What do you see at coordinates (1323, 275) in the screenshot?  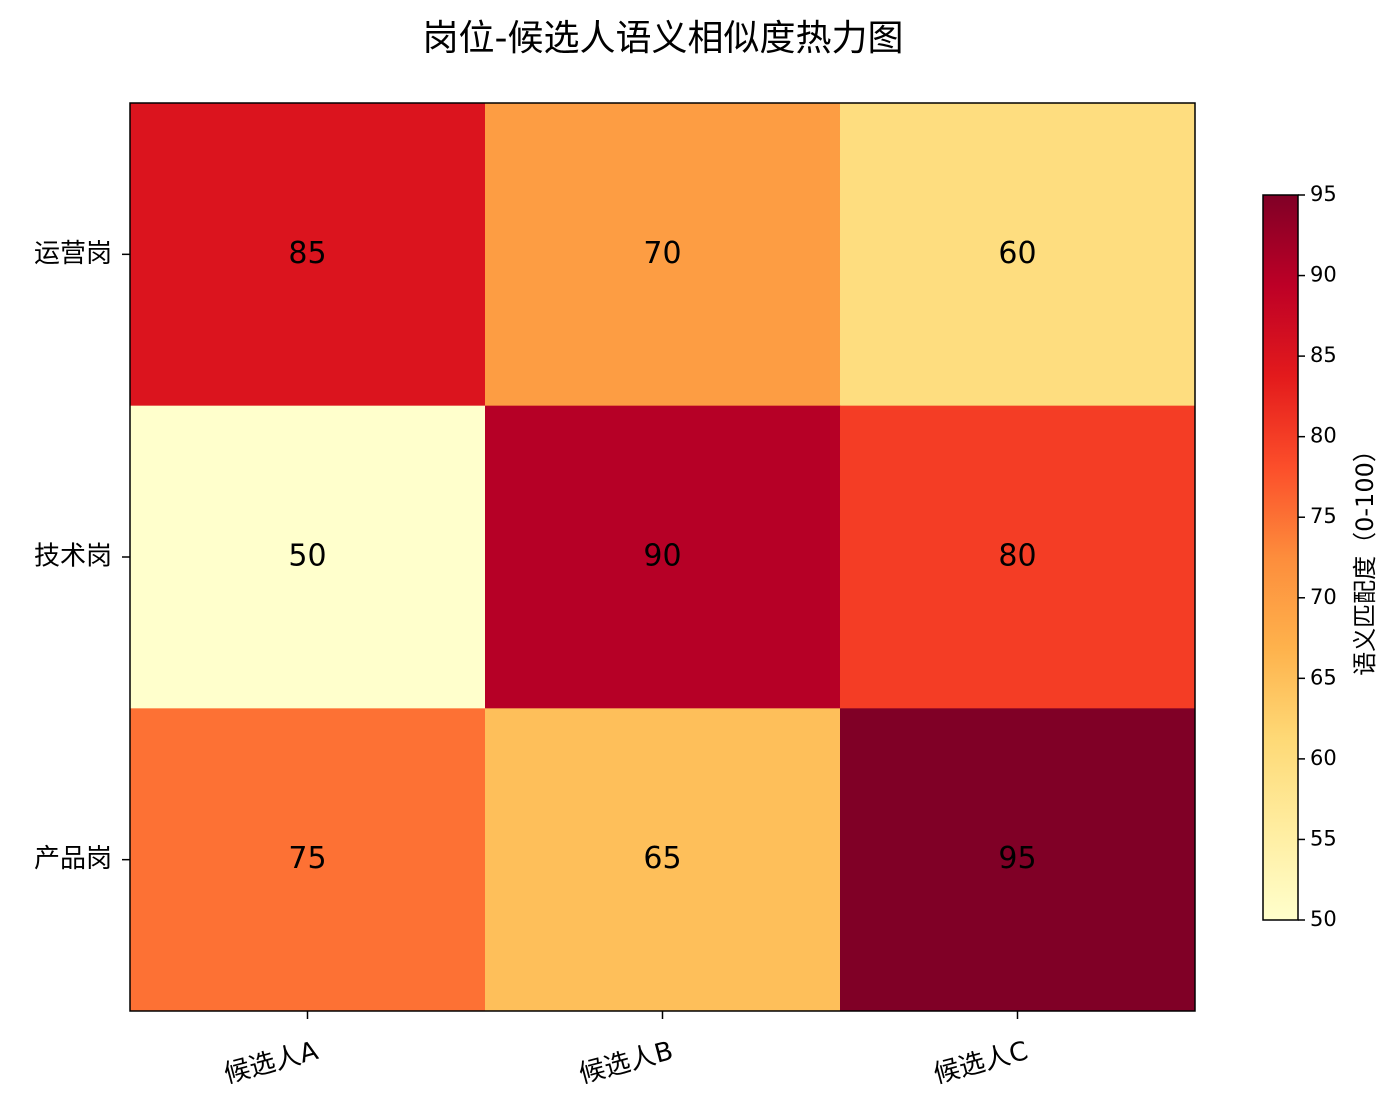 I see `colorbar-tick-label: 90` at bounding box center [1323, 275].